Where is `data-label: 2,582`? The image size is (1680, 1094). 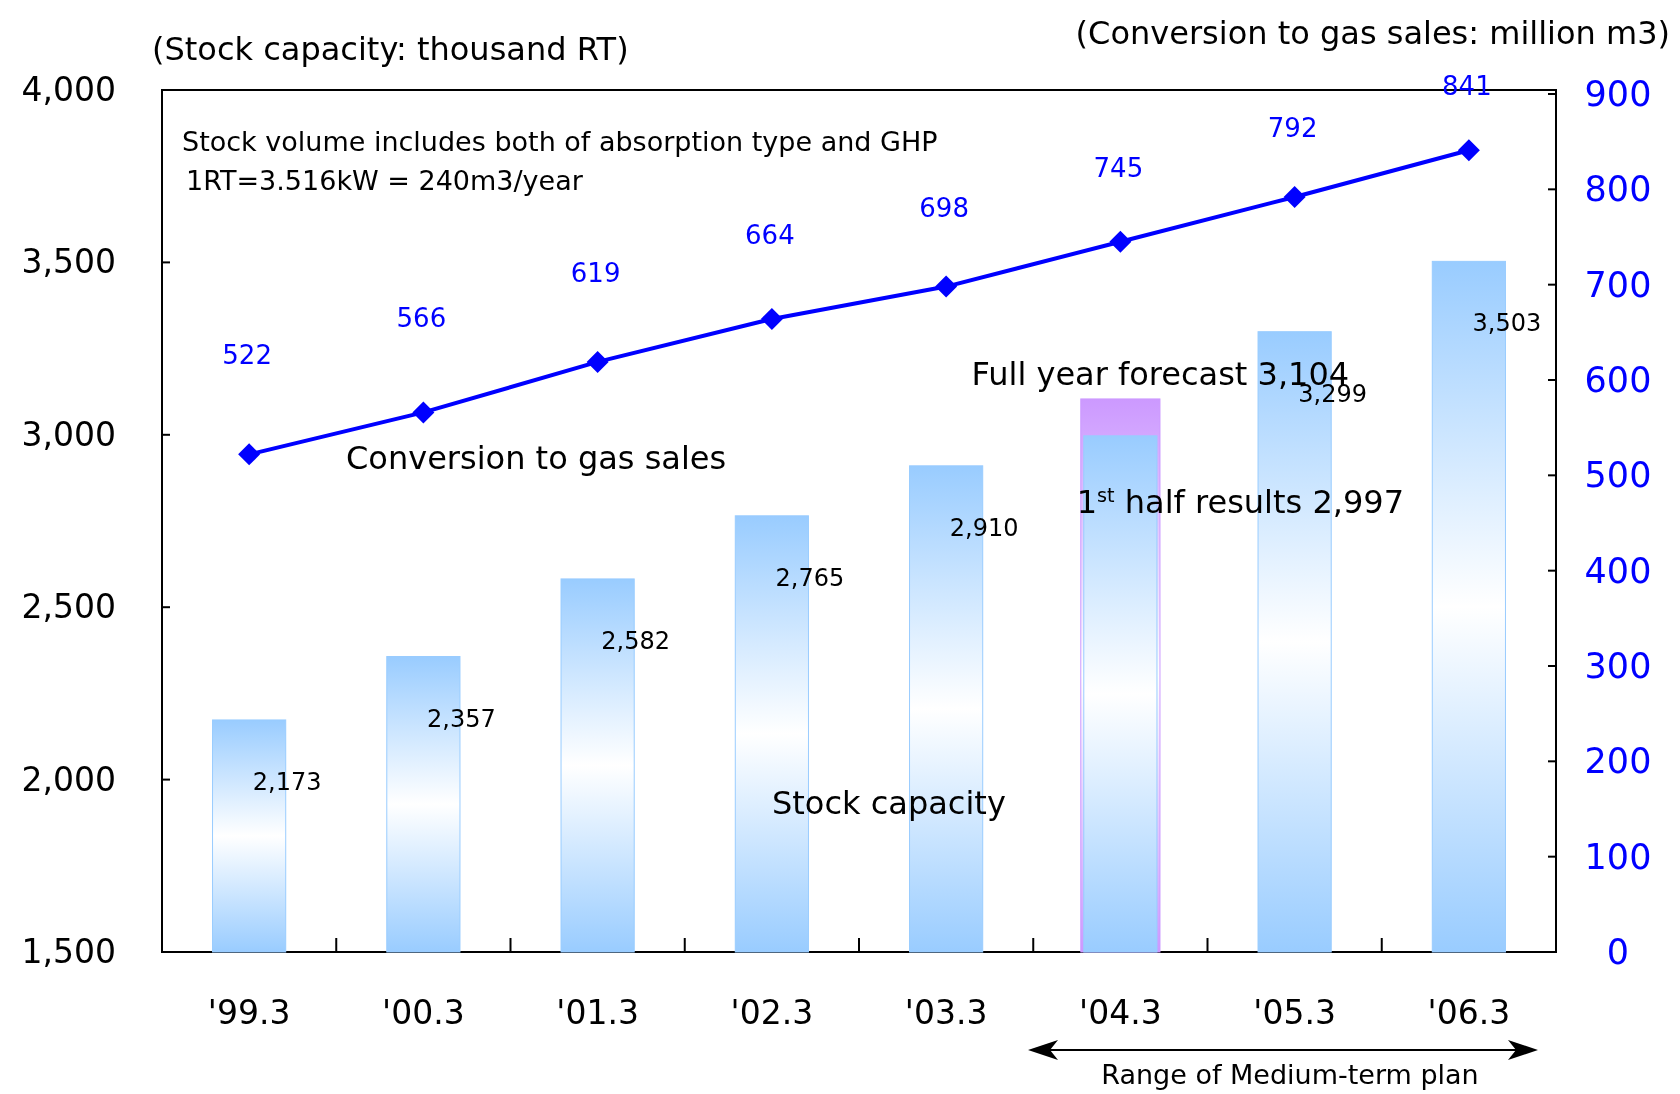 data-label: 2,582 is located at coordinates (635, 640).